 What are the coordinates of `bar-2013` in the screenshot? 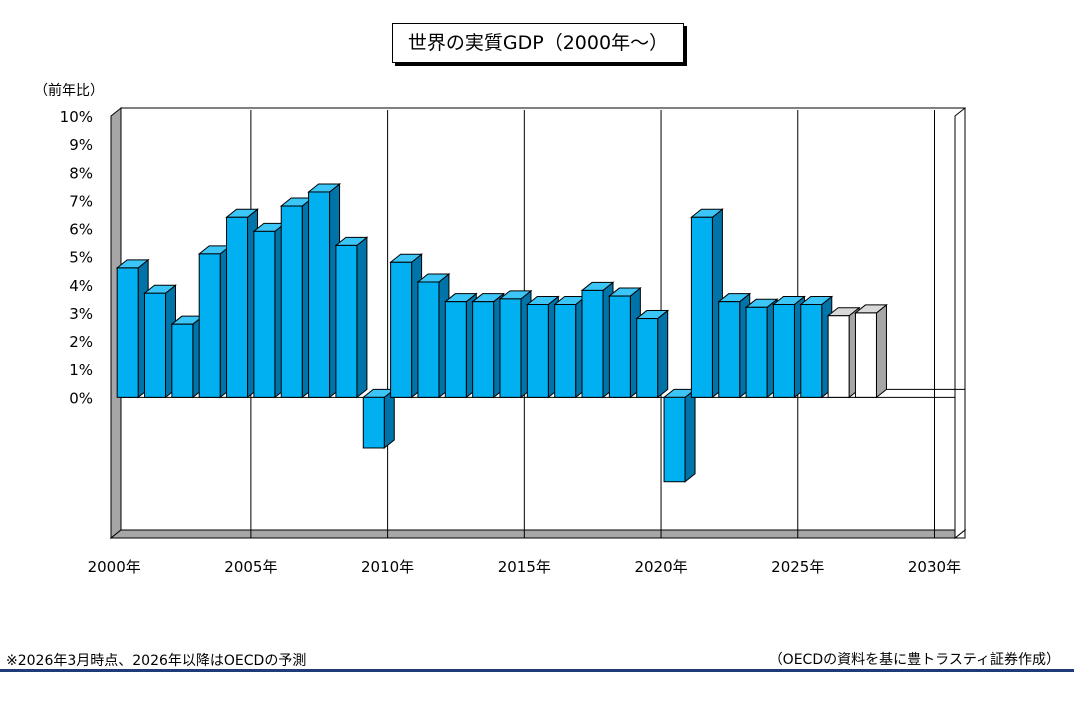 It's located at (488, 345).